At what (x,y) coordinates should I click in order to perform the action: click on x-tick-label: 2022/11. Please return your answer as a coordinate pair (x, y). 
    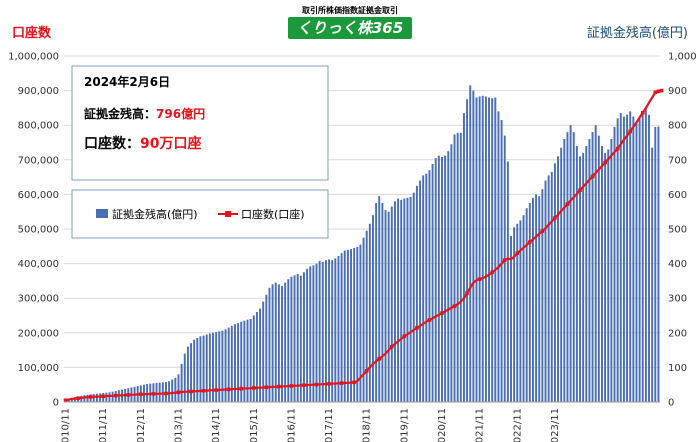
    Looking at the image, I should click on (517, 425).